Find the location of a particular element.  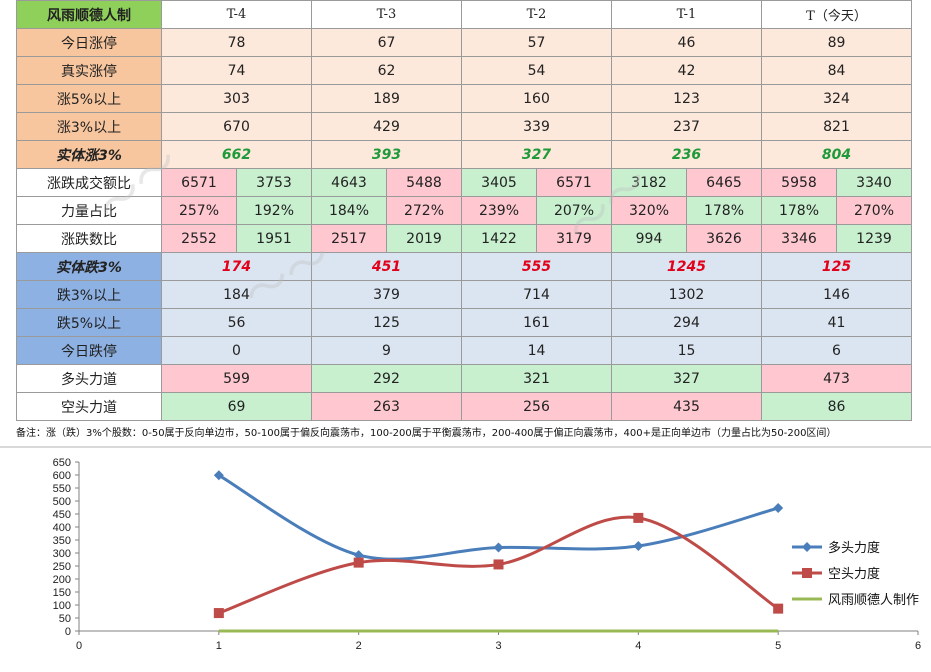

table-cell: 272% is located at coordinates (424, 210).